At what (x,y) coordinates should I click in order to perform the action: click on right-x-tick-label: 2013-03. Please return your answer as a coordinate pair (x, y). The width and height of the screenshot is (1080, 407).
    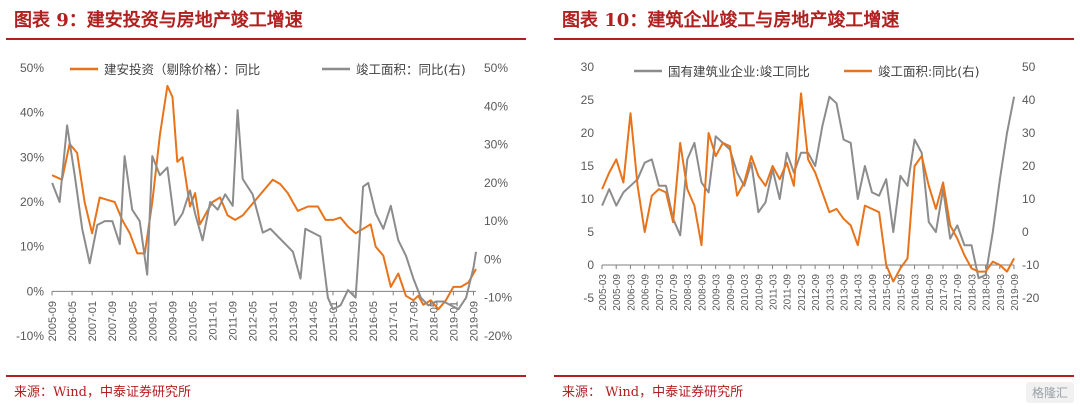
    Looking at the image, I should click on (830, 292).